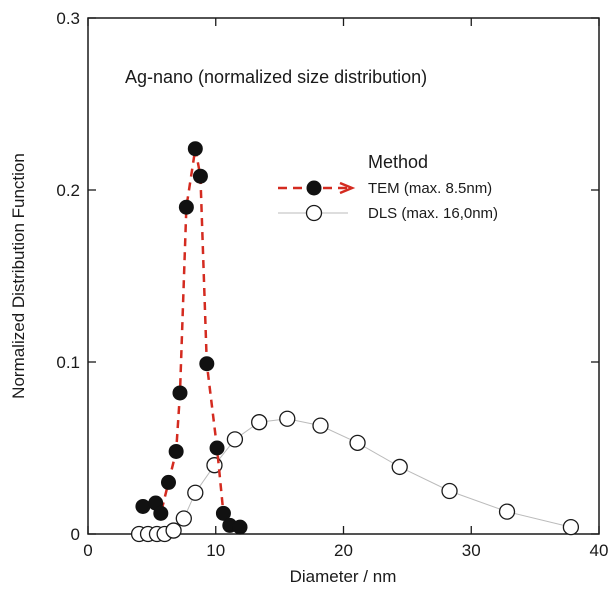 This screenshot has width=613, height=590. What do you see at coordinates (75, 534) in the screenshot?
I see `y-tick-label-0: 0` at bounding box center [75, 534].